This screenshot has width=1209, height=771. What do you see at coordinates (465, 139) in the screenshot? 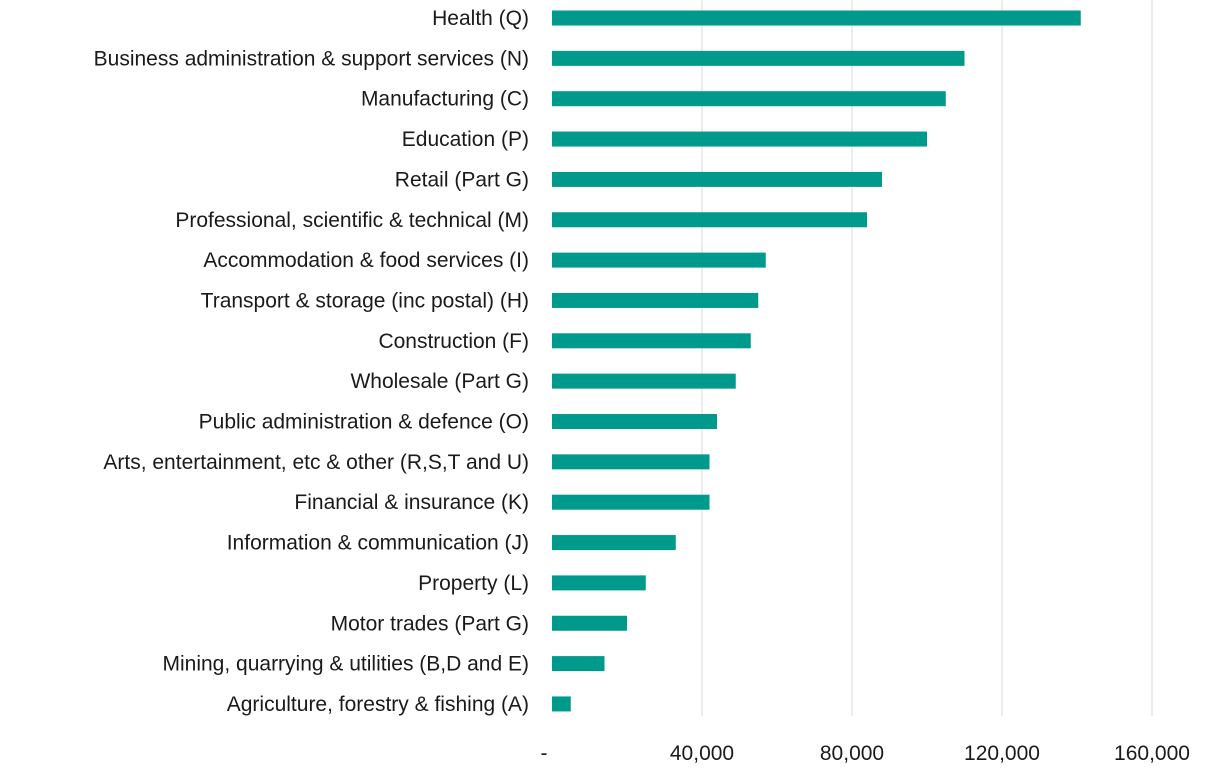
I see `category-label: Education (P)` at bounding box center [465, 139].